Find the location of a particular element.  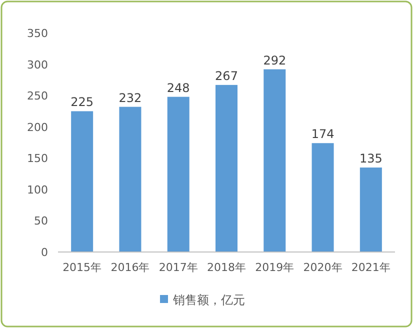

y-tick-label: 0 is located at coordinates (44, 252).